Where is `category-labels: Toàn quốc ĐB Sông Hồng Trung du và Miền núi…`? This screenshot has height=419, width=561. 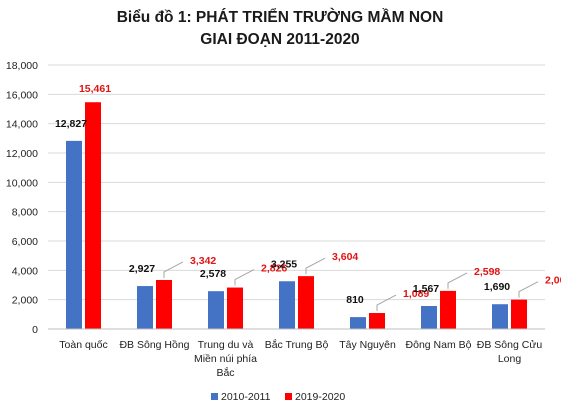 category-labels: Toàn quốc ĐB Sông Hồng Trung du và Miền núi… is located at coordinates (300, 358).